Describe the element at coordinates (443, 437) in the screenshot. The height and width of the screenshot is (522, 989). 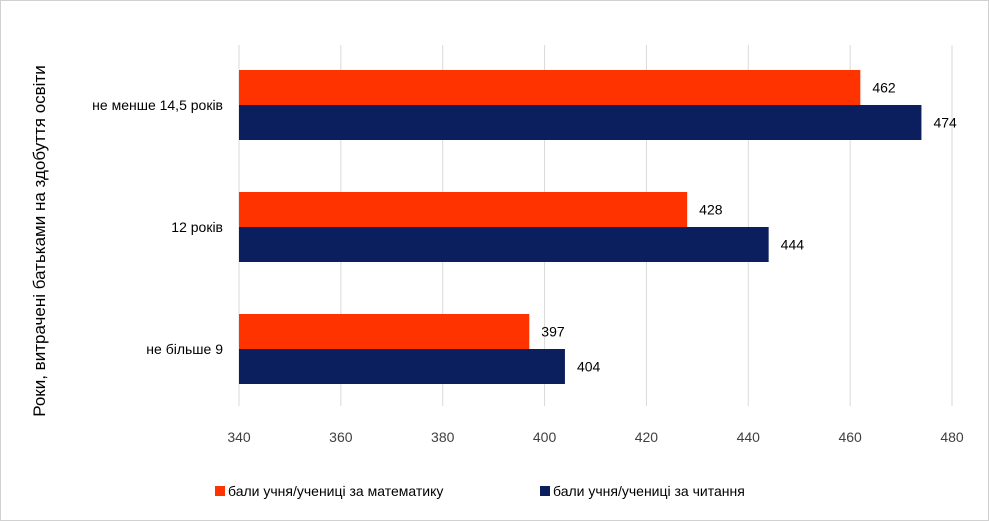
I see `x-tick-label: 380` at that location.